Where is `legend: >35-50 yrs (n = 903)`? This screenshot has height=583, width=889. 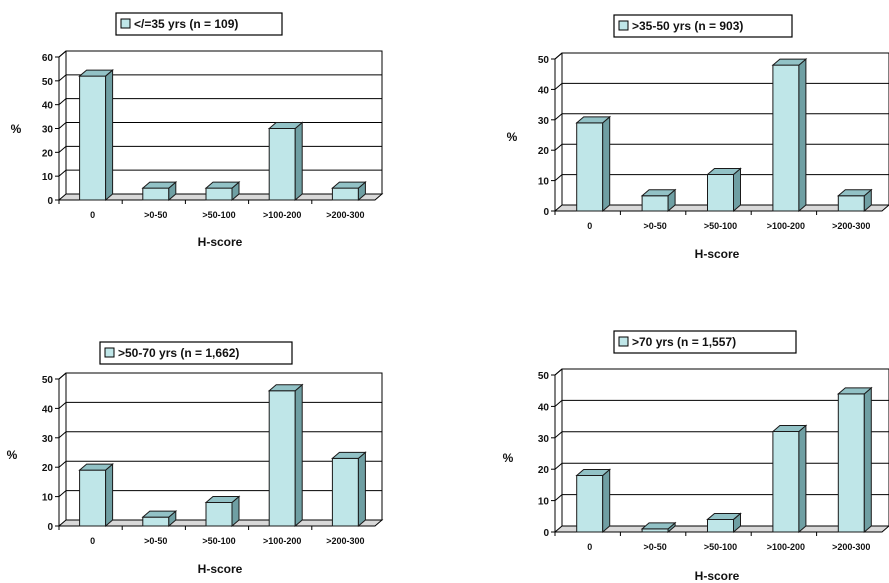
legend: >35-50 yrs (n = 903) is located at coordinates (703, 26).